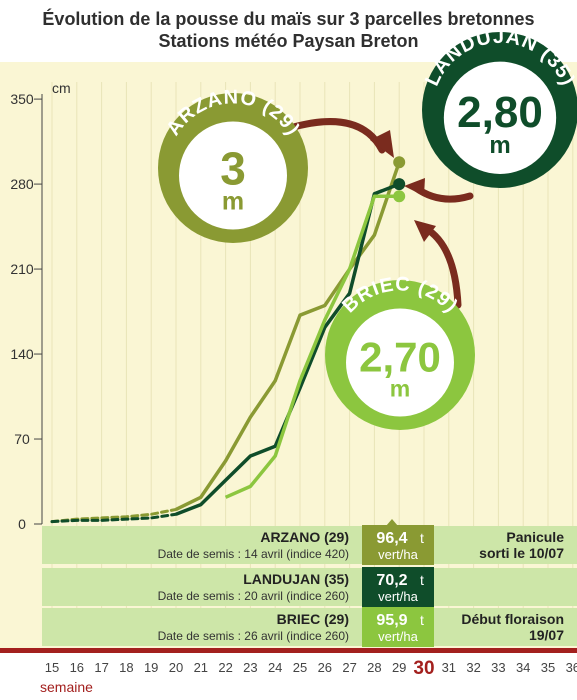 This screenshot has width=577, height=700. What do you see at coordinates (425, 231) in the screenshot?
I see `briec-arrow-head` at bounding box center [425, 231].